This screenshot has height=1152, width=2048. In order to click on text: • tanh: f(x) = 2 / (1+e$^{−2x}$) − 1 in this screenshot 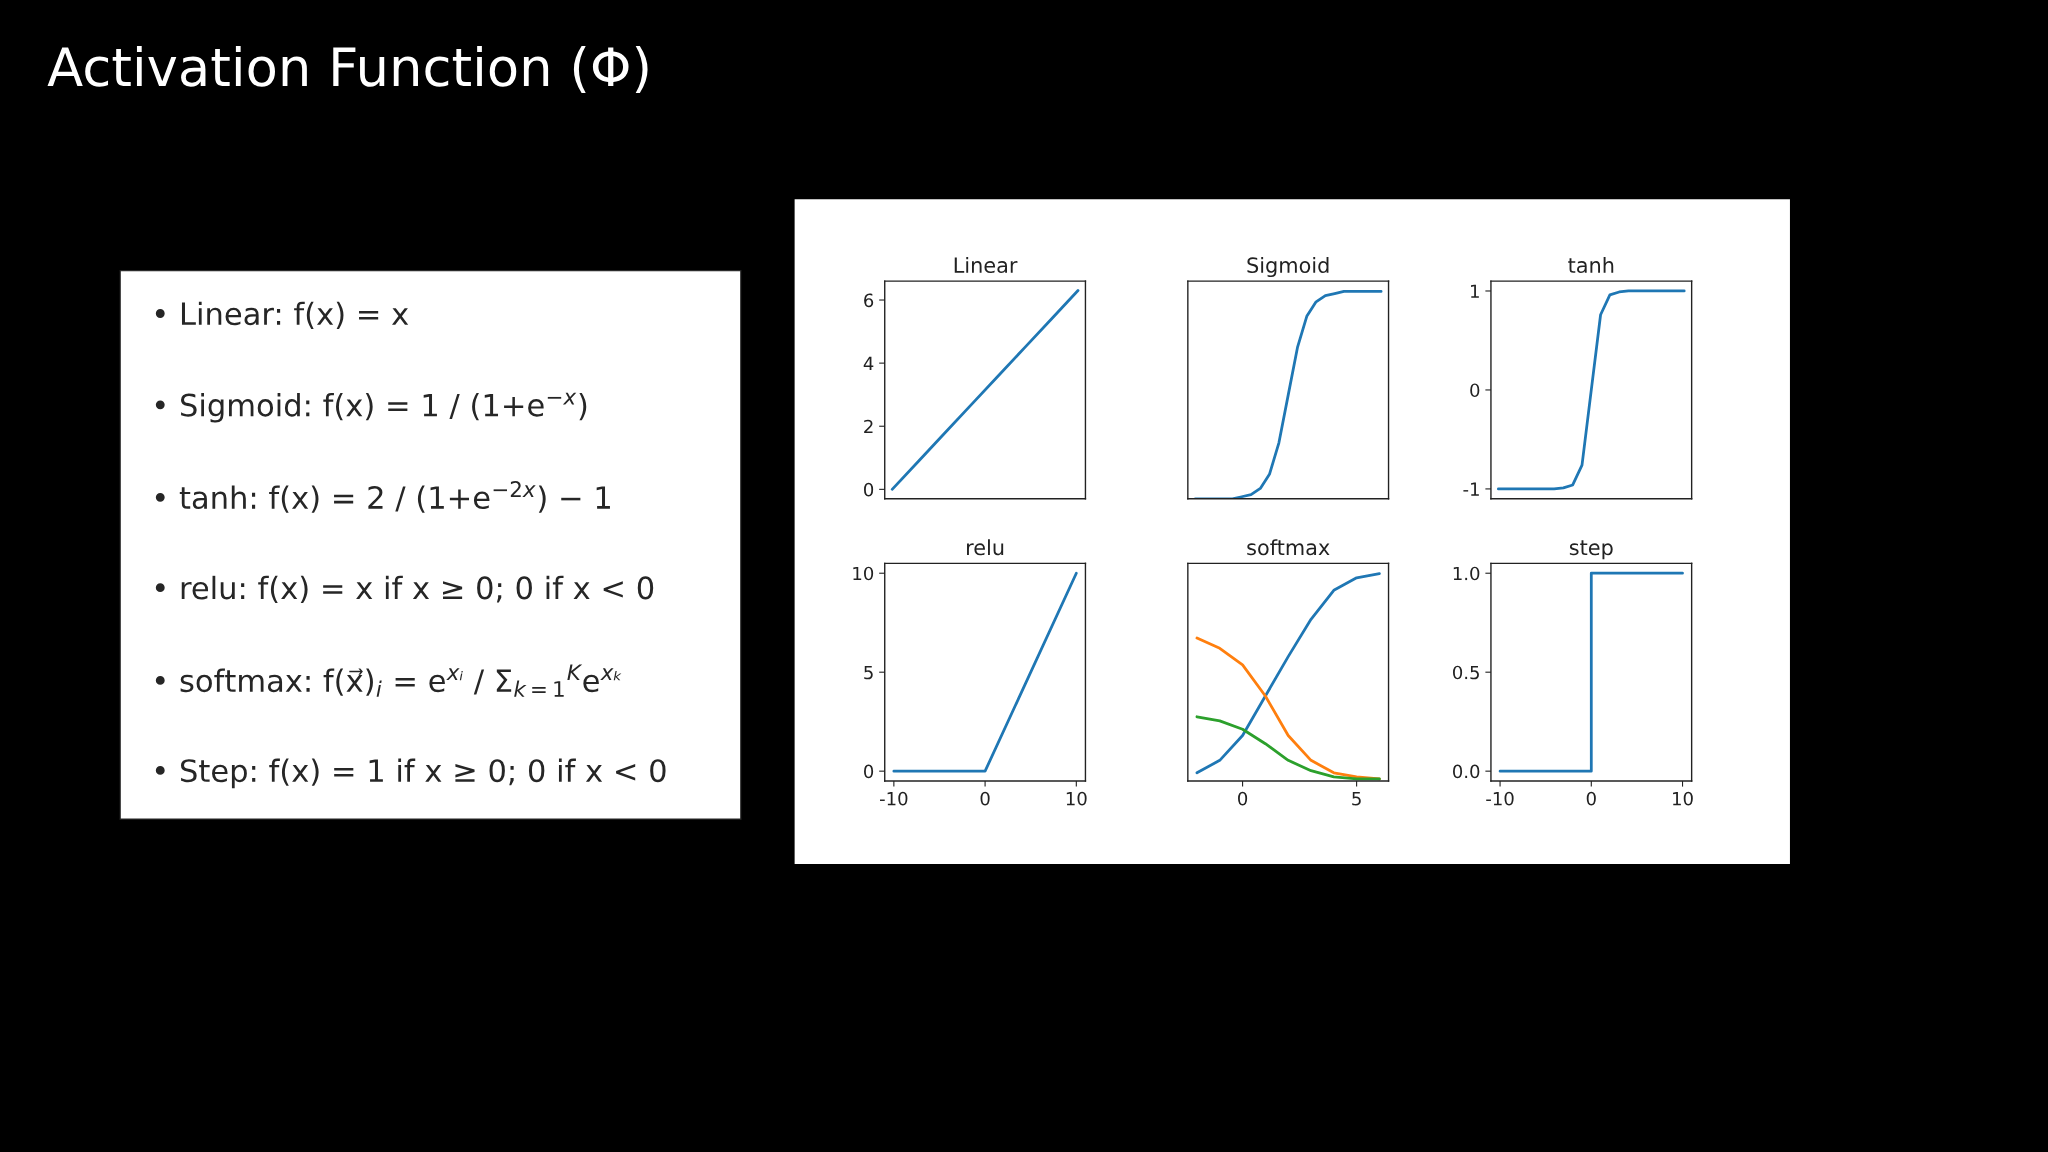, I will do `click(382, 497)`.